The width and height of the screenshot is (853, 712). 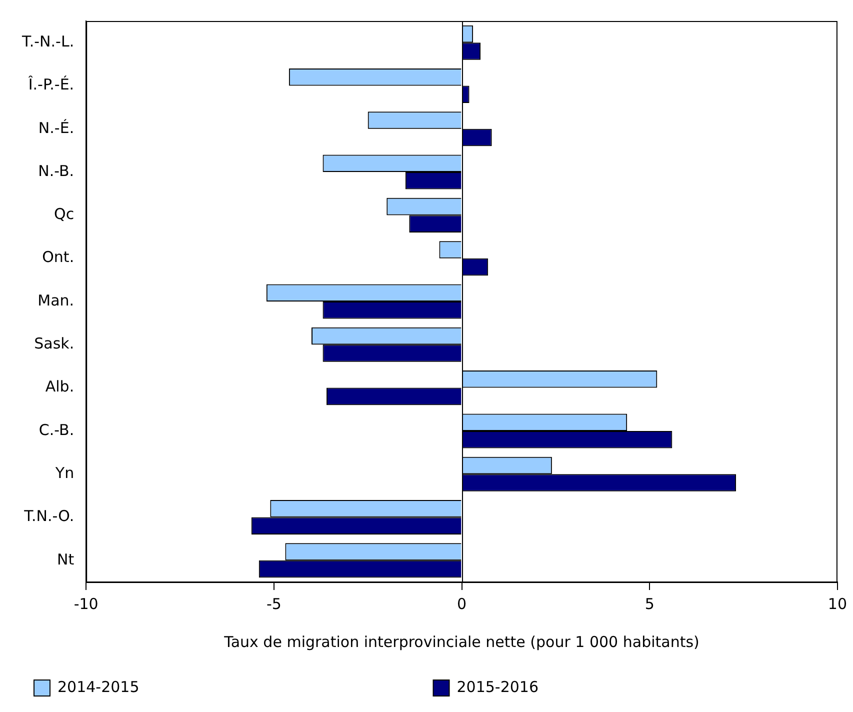 I want to click on x-tick-label: 0, so click(x=462, y=603).